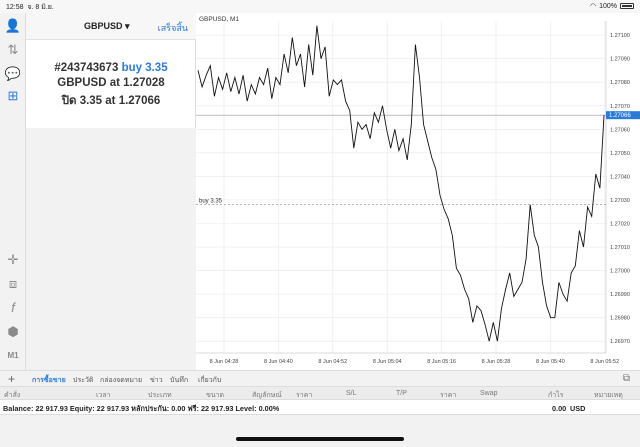 This screenshot has width=640, height=447. What do you see at coordinates (219, 19) in the screenshot?
I see `chart-title: GBPUSD, M1` at bounding box center [219, 19].